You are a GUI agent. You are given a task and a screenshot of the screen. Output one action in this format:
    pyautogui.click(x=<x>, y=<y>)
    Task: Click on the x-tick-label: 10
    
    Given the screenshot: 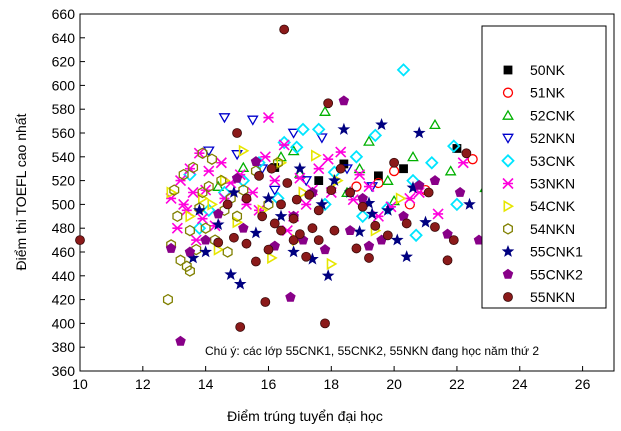 What is the action you would take?
    pyautogui.click(x=80, y=384)
    